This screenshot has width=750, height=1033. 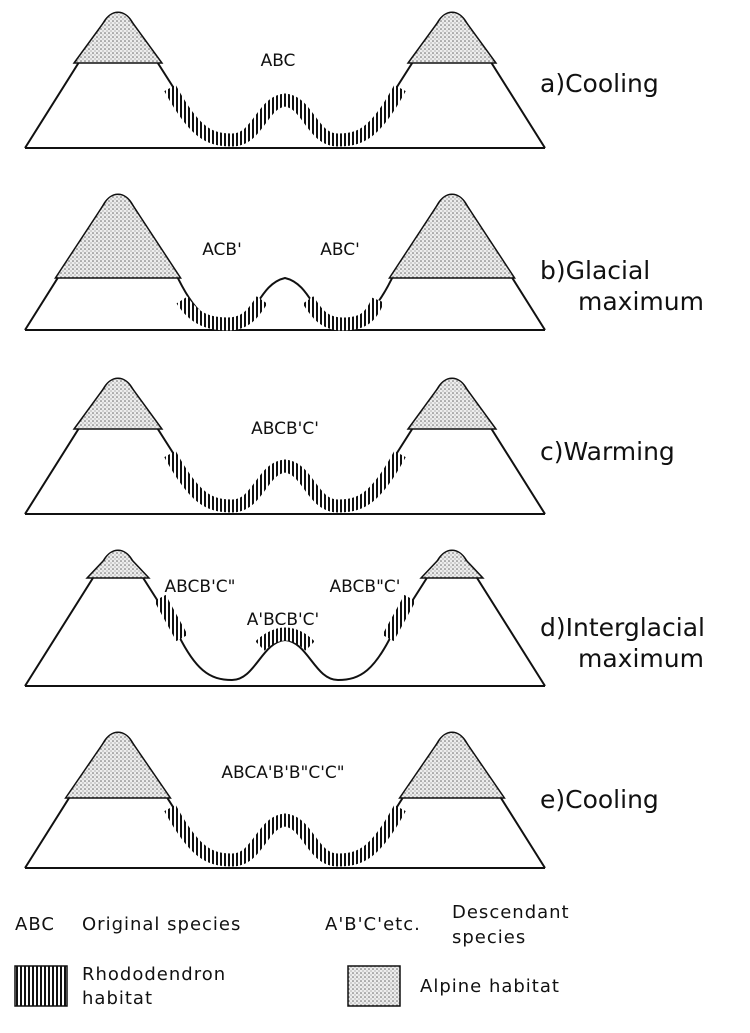 I want to click on legend-original-label: Original species, so click(x=161, y=924).